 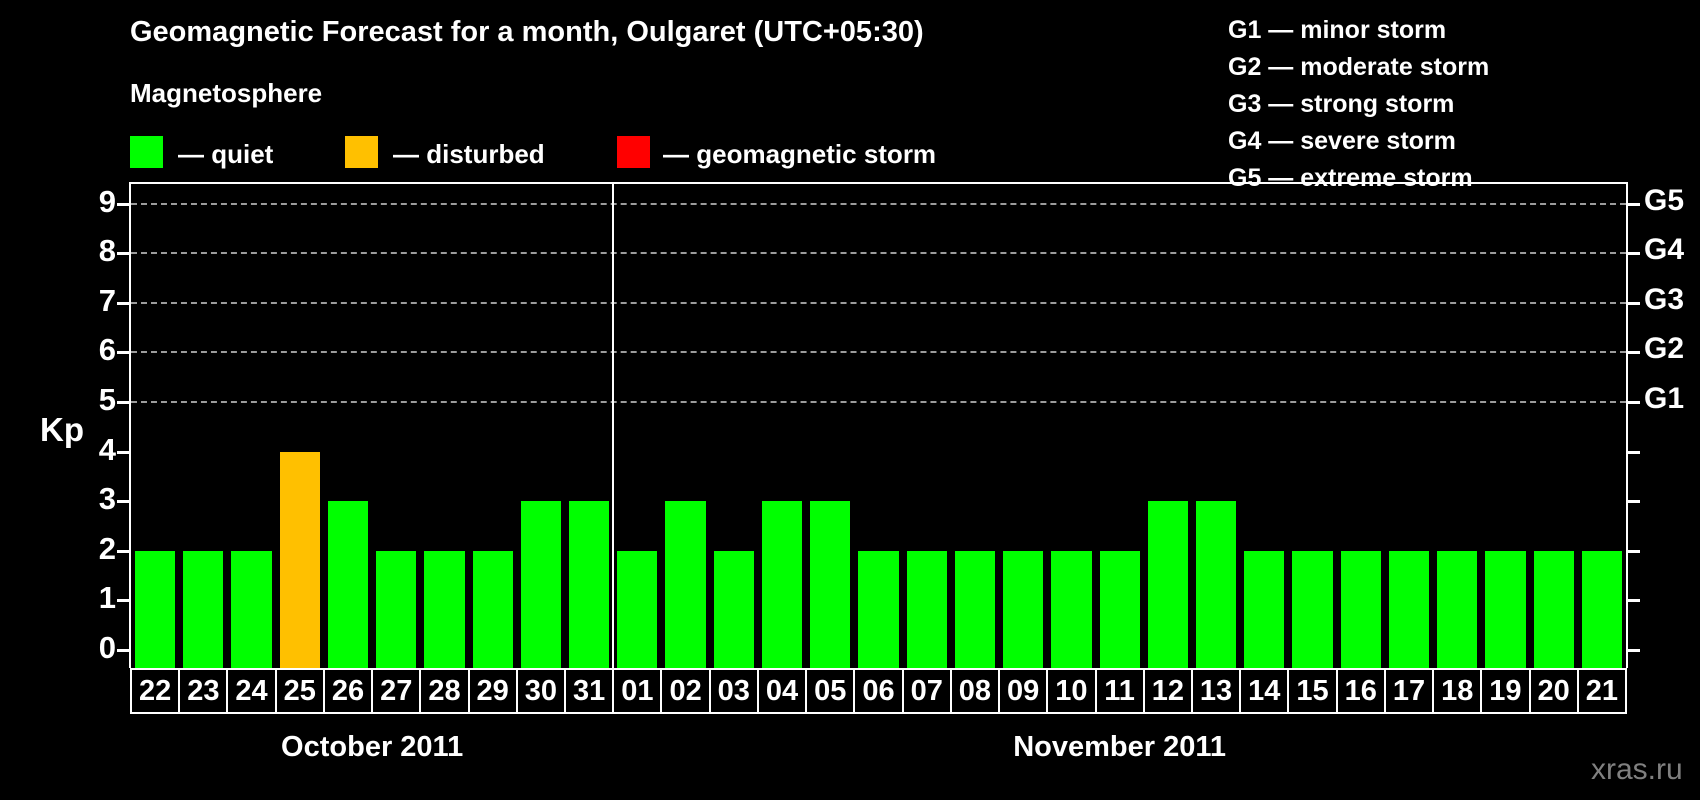 I want to click on day-label: 13, so click(x=1216, y=691).